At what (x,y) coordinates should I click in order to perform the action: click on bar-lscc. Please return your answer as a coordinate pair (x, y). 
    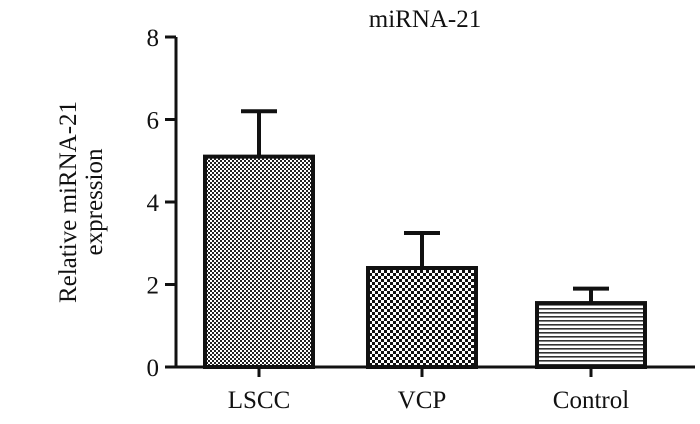
    Looking at the image, I should click on (259, 261).